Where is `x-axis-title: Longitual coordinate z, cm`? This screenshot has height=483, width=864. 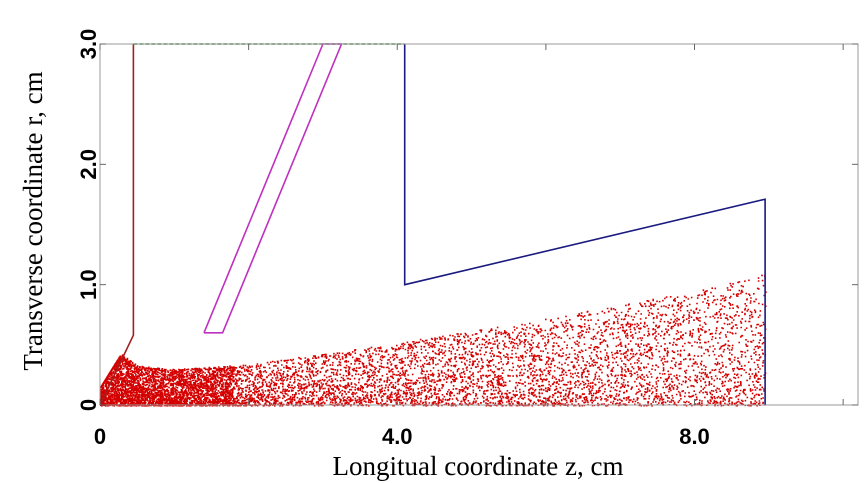 x-axis-title: Longitual coordinate z, cm is located at coordinates (478, 466).